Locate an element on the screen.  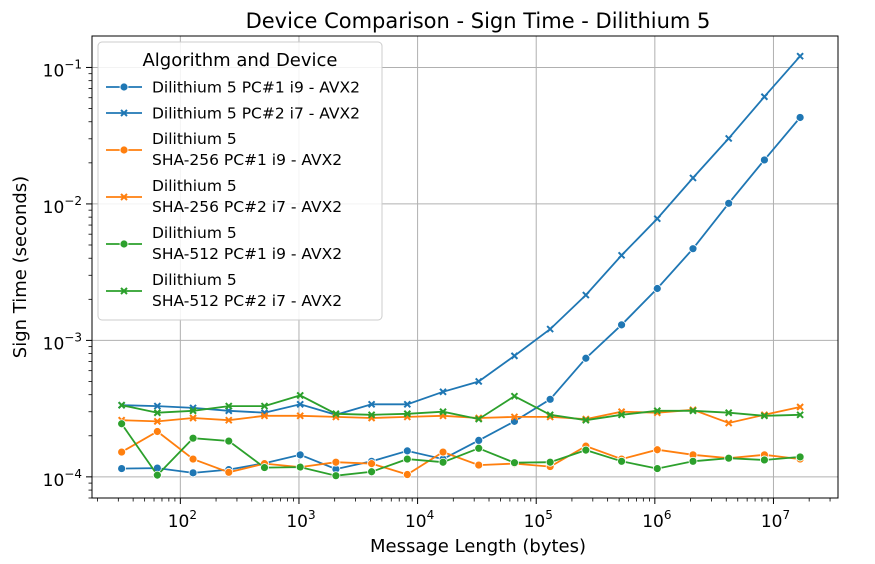
x-tick-label: 10⁷ is located at coordinates (775, 520).